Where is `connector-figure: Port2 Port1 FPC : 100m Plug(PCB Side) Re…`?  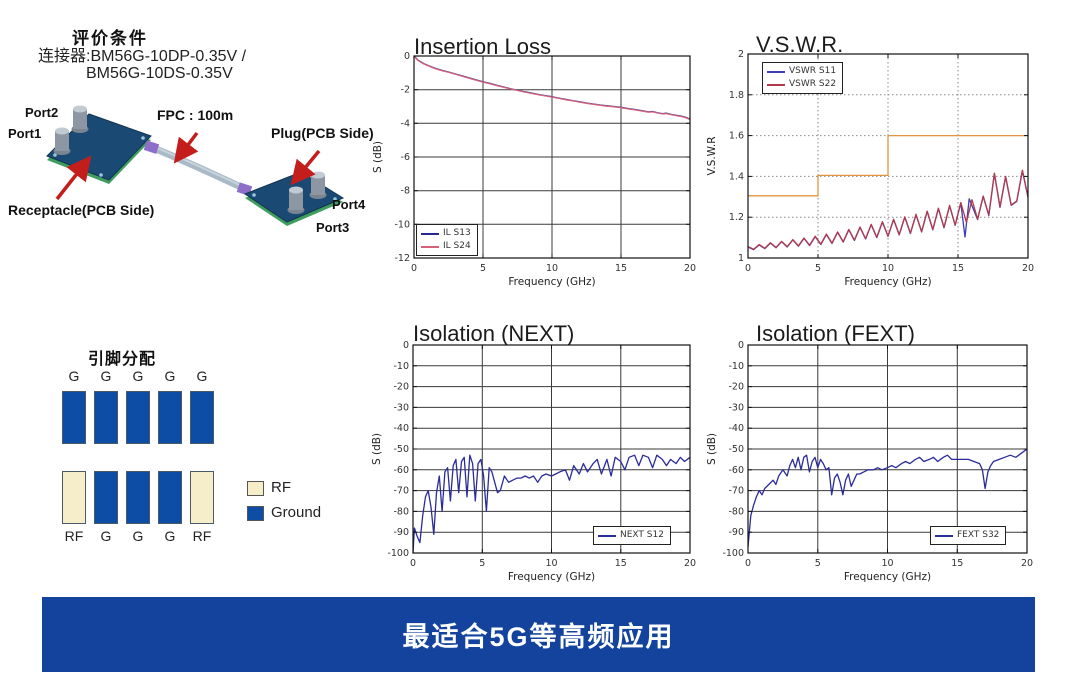 connector-figure: Port2 Port1 FPC : 100m Plug(PCB Side) Re… is located at coordinates (197, 177).